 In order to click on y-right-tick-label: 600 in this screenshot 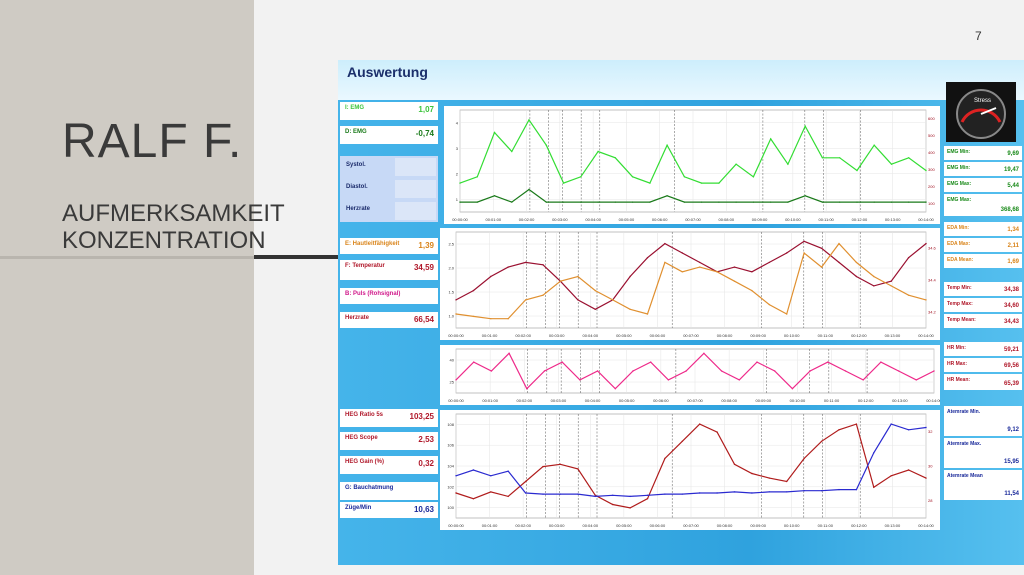, I will do `click(931, 118)`.